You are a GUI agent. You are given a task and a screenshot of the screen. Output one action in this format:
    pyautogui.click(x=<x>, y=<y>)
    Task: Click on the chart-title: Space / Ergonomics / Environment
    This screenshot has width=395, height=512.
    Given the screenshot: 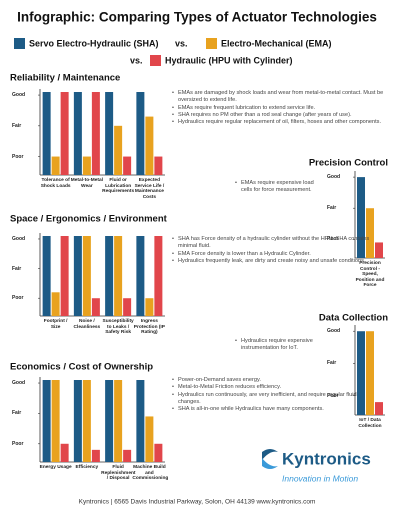 What is the action you would take?
    pyautogui.click(x=89, y=219)
    